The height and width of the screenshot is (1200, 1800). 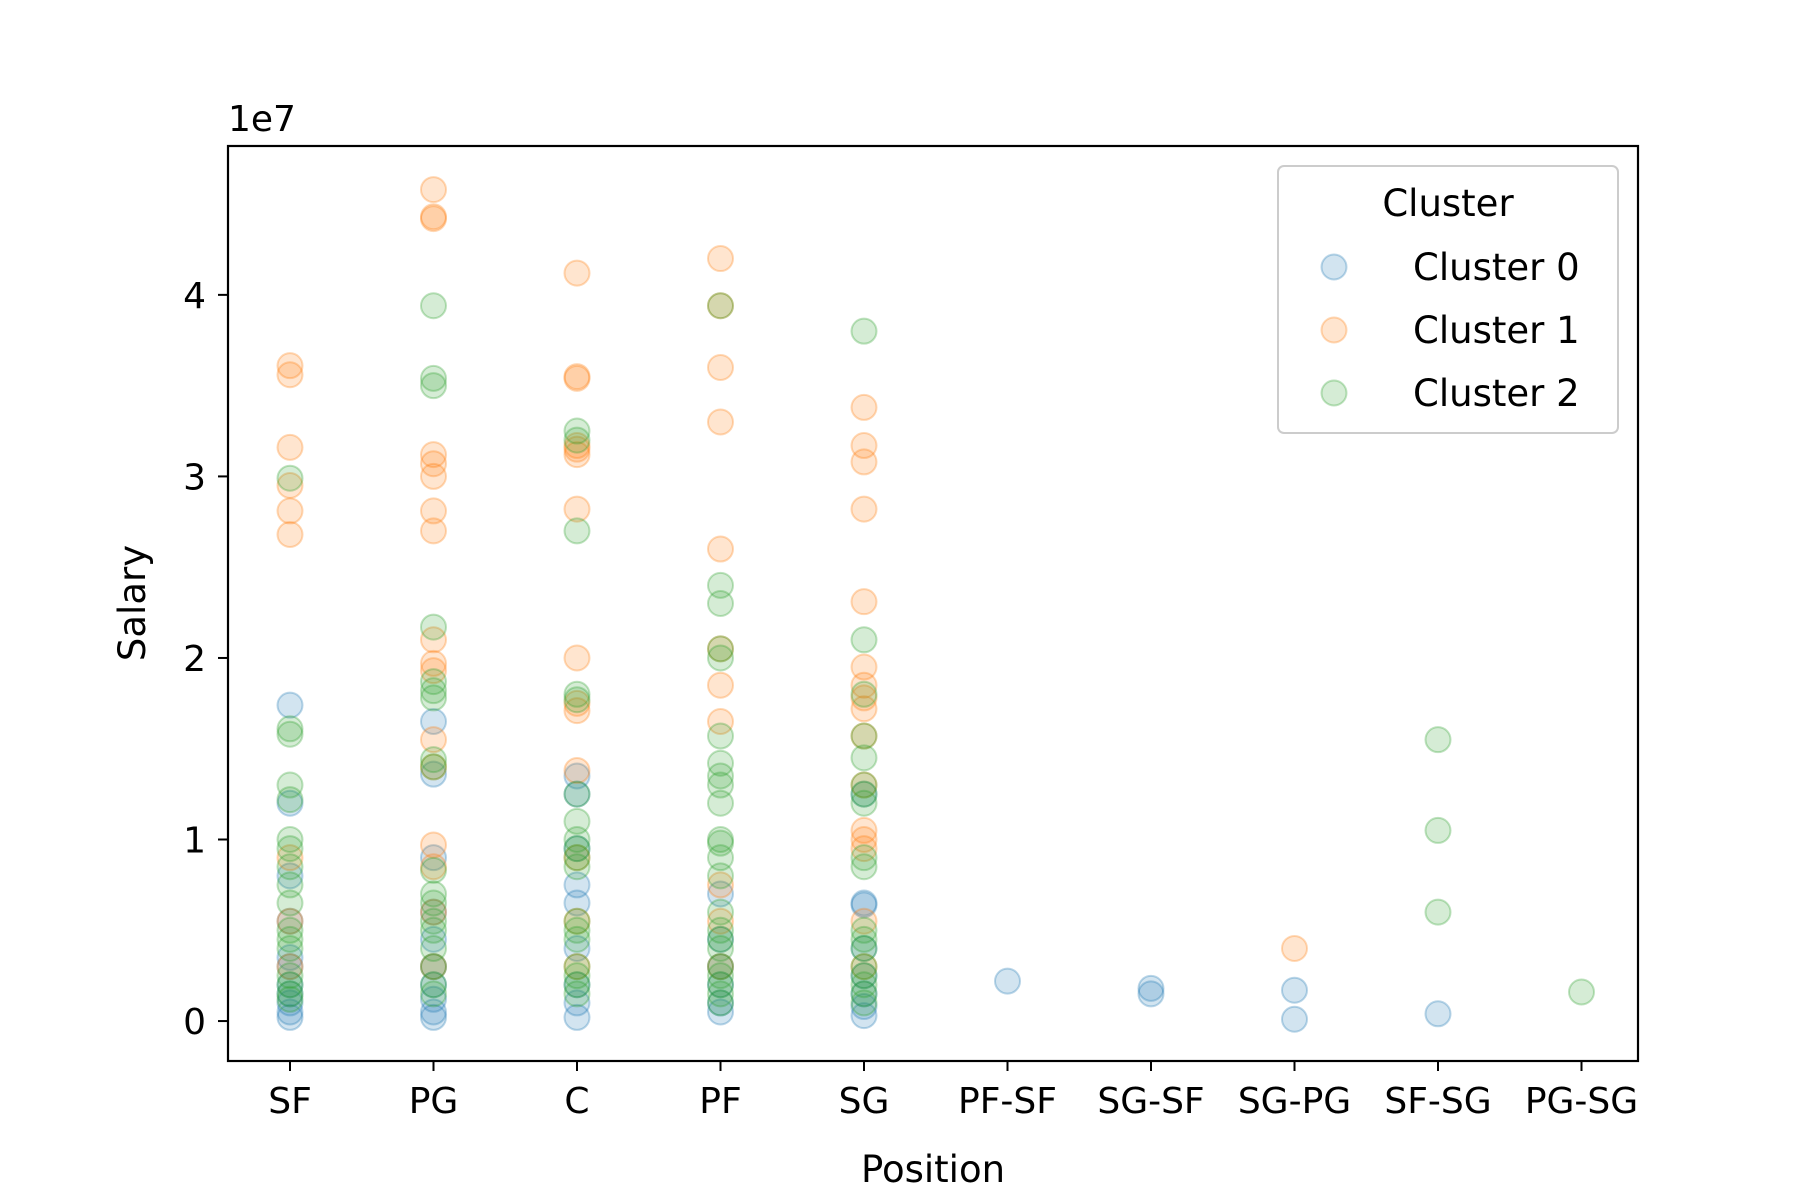 I want to click on x-tick-label: SG-PG, so click(x=1294, y=1101).